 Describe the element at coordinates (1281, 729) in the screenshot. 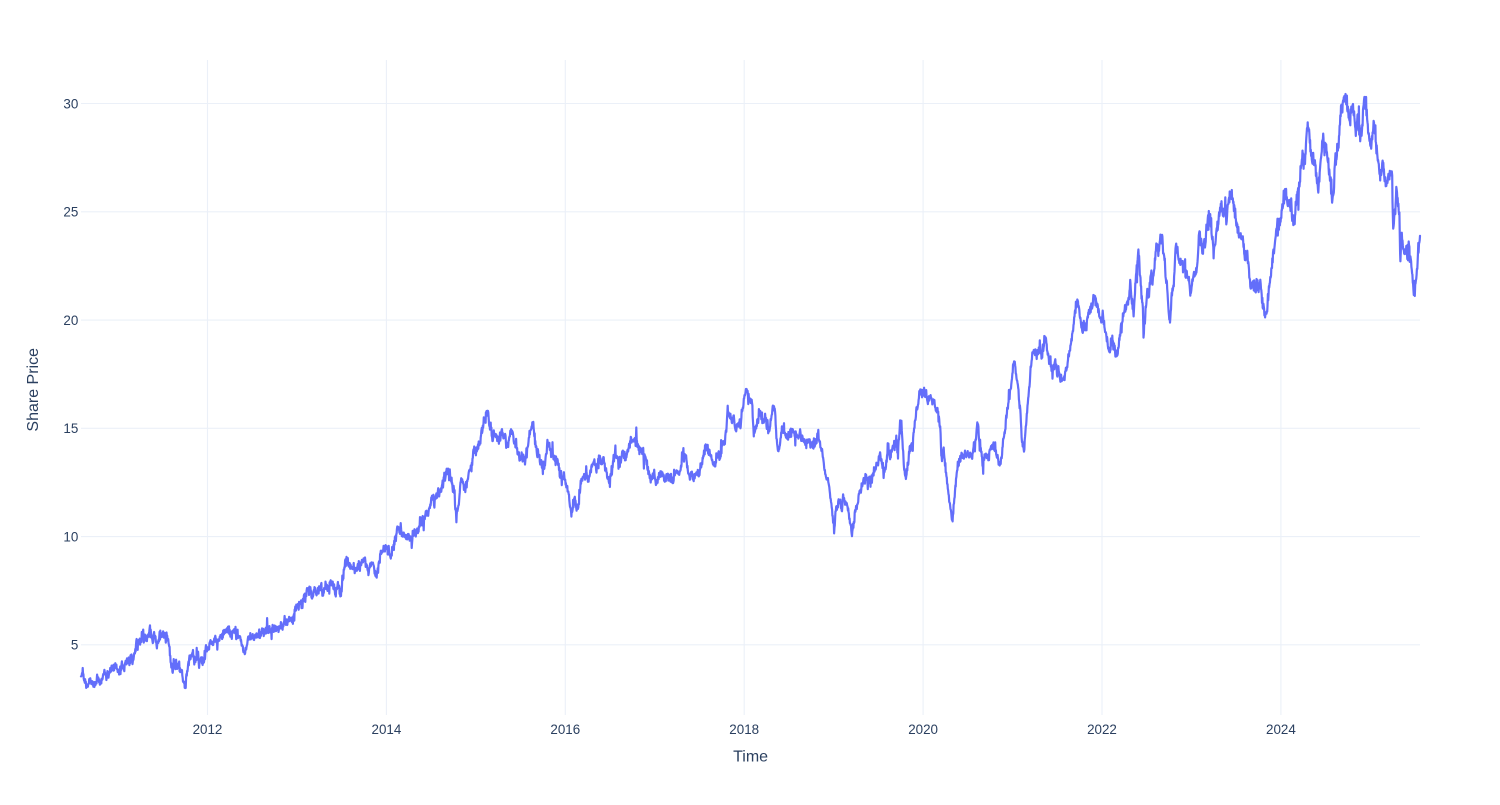

I see `svg-text: 2024` at that location.